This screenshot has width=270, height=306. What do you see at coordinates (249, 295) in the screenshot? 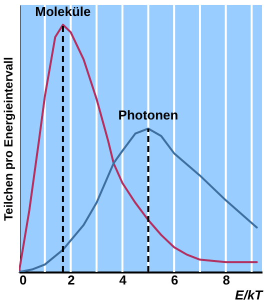
I see `x-axis-title: E/kT` at bounding box center [249, 295].